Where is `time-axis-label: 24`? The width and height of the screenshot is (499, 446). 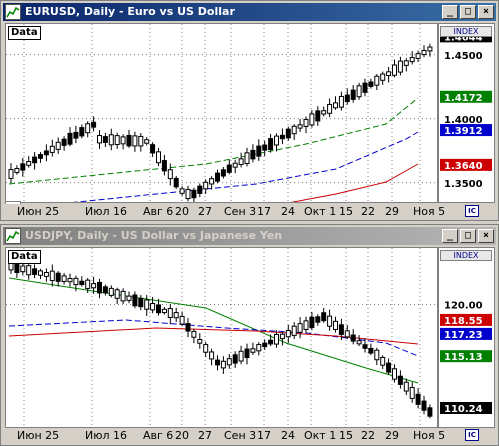
time-axis-label: 24 is located at coordinates (288, 211).